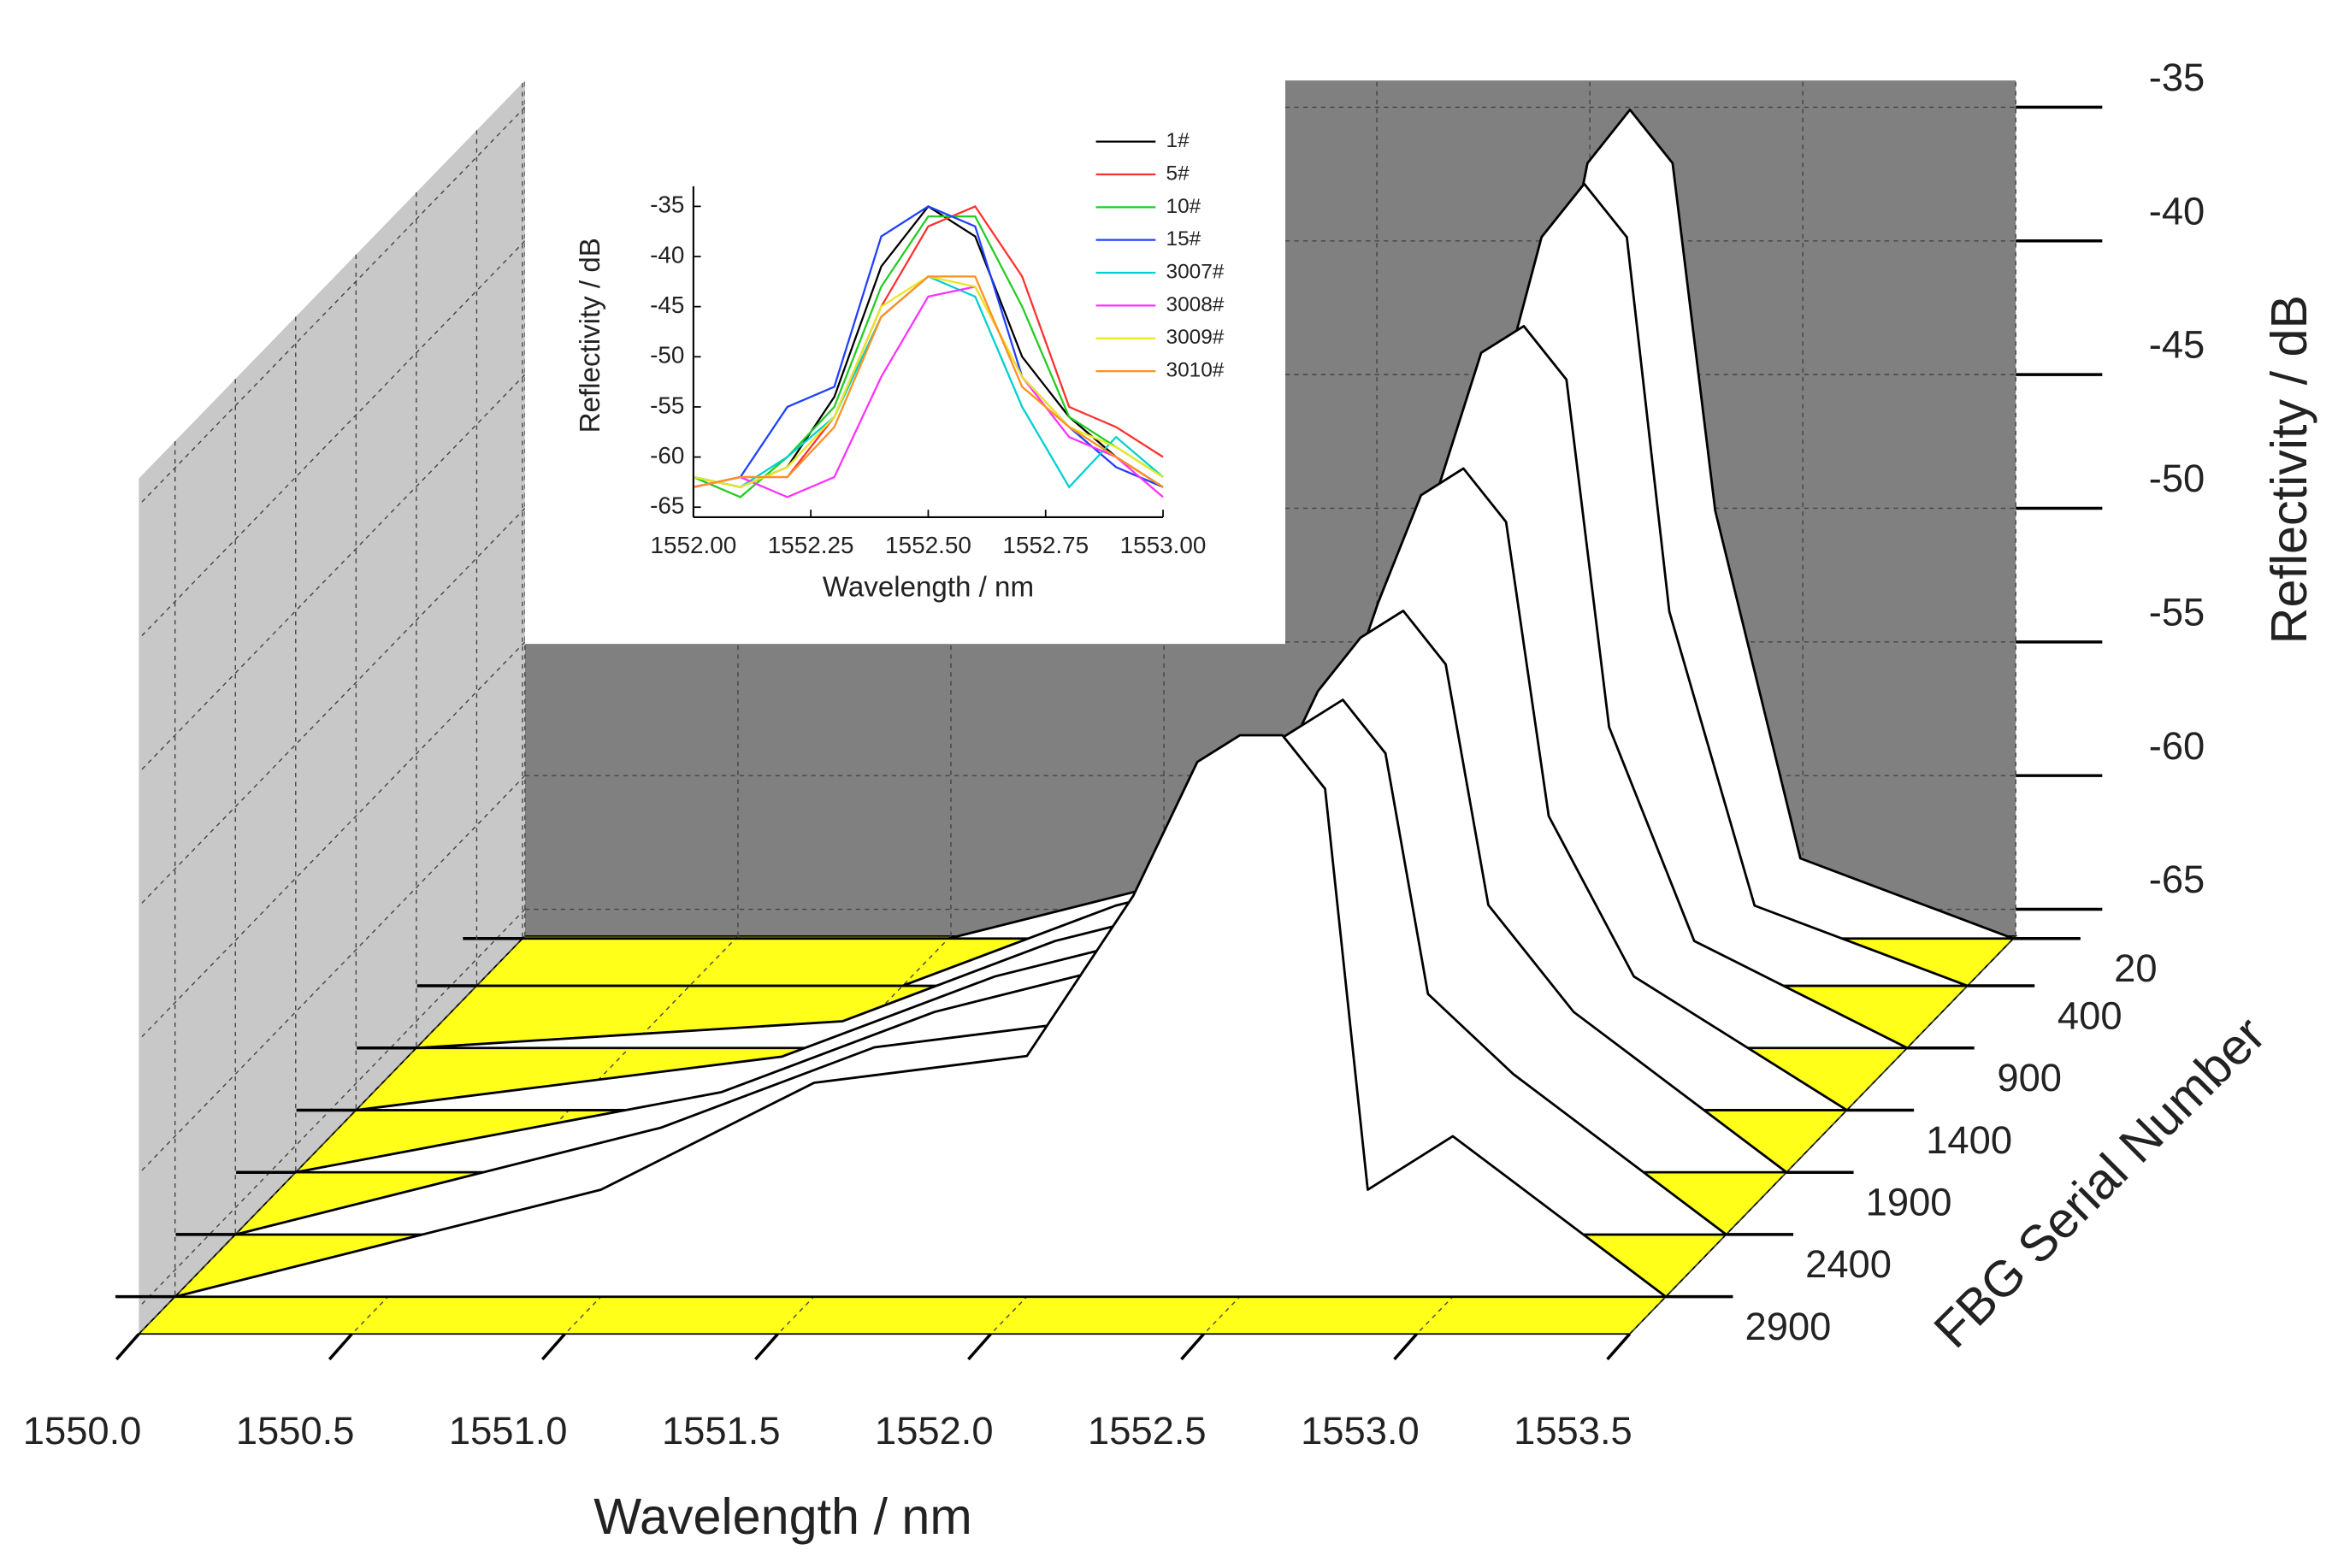  Describe the element at coordinates (667, 455) in the screenshot. I see `inset-y-tick-label: -60` at that location.